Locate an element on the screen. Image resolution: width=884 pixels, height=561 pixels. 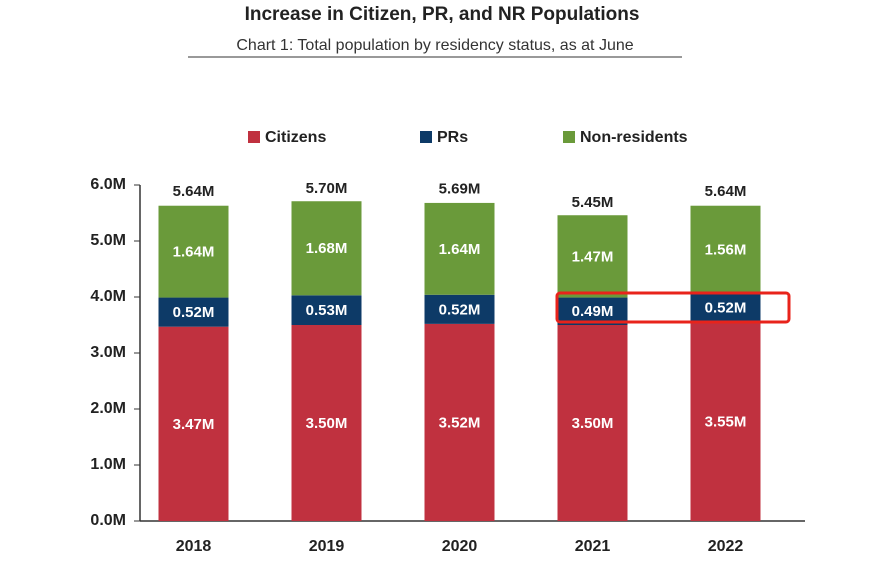
legend-label: Citizens is located at coordinates (295, 137).